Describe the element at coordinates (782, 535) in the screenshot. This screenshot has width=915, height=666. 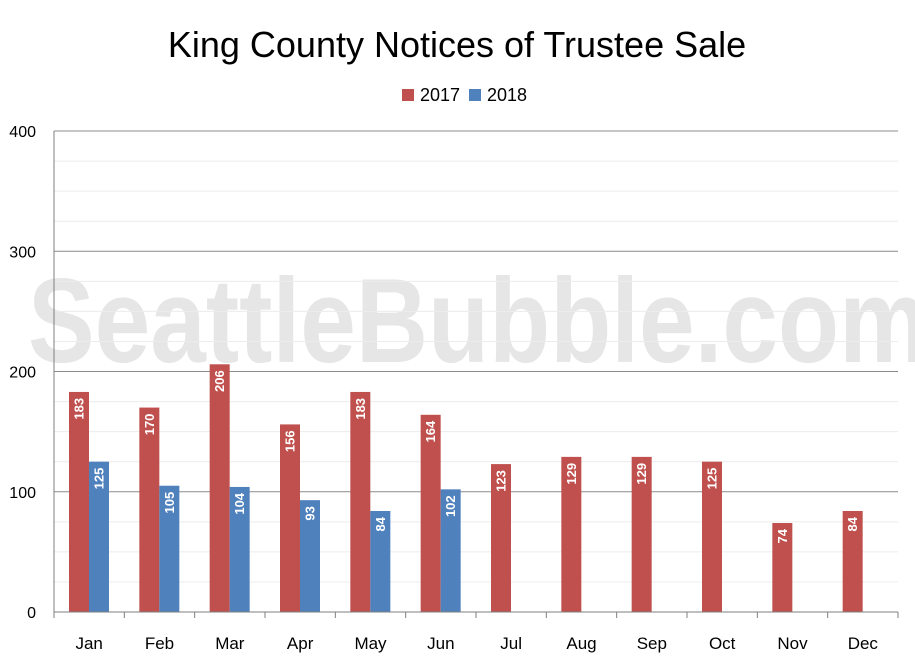
I see `data-label: 74` at that location.